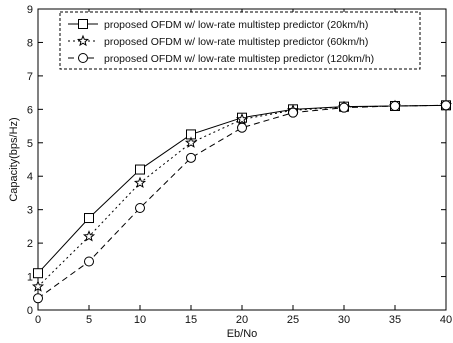 The image size is (453, 343). What do you see at coordinates (30, 244) in the screenshot?
I see `y-tick-label: 2` at bounding box center [30, 244].